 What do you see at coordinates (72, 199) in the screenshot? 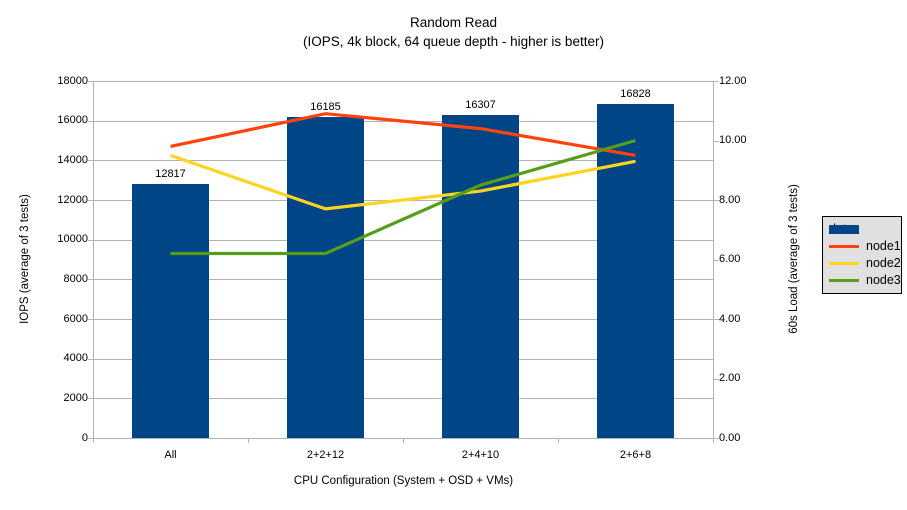
I see `y-tick-label-left: 12000` at bounding box center [72, 199].